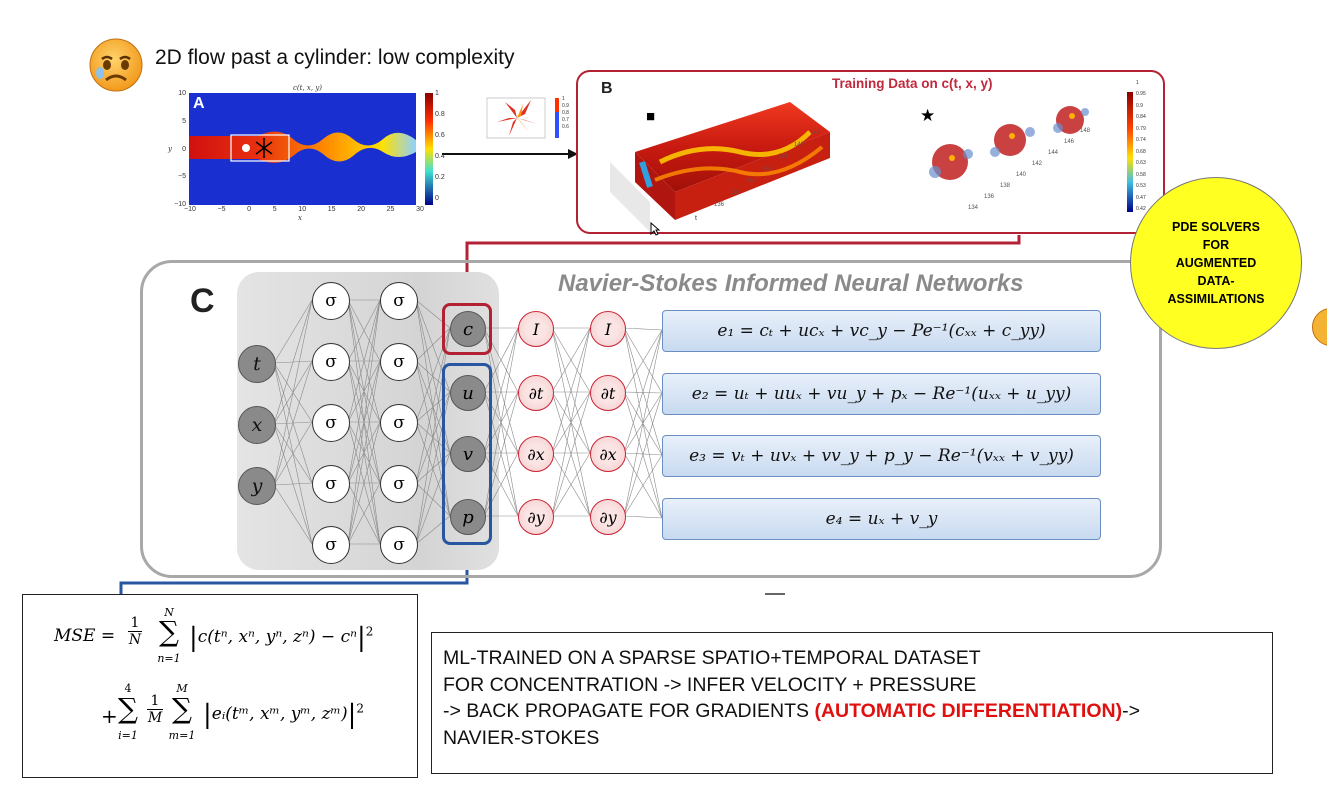 The width and height of the screenshot is (1327, 790). What do you see at coordinates (1021, 175) in the screenshot?
I see `t-tick: 140` at bounding box center [1021, 175].